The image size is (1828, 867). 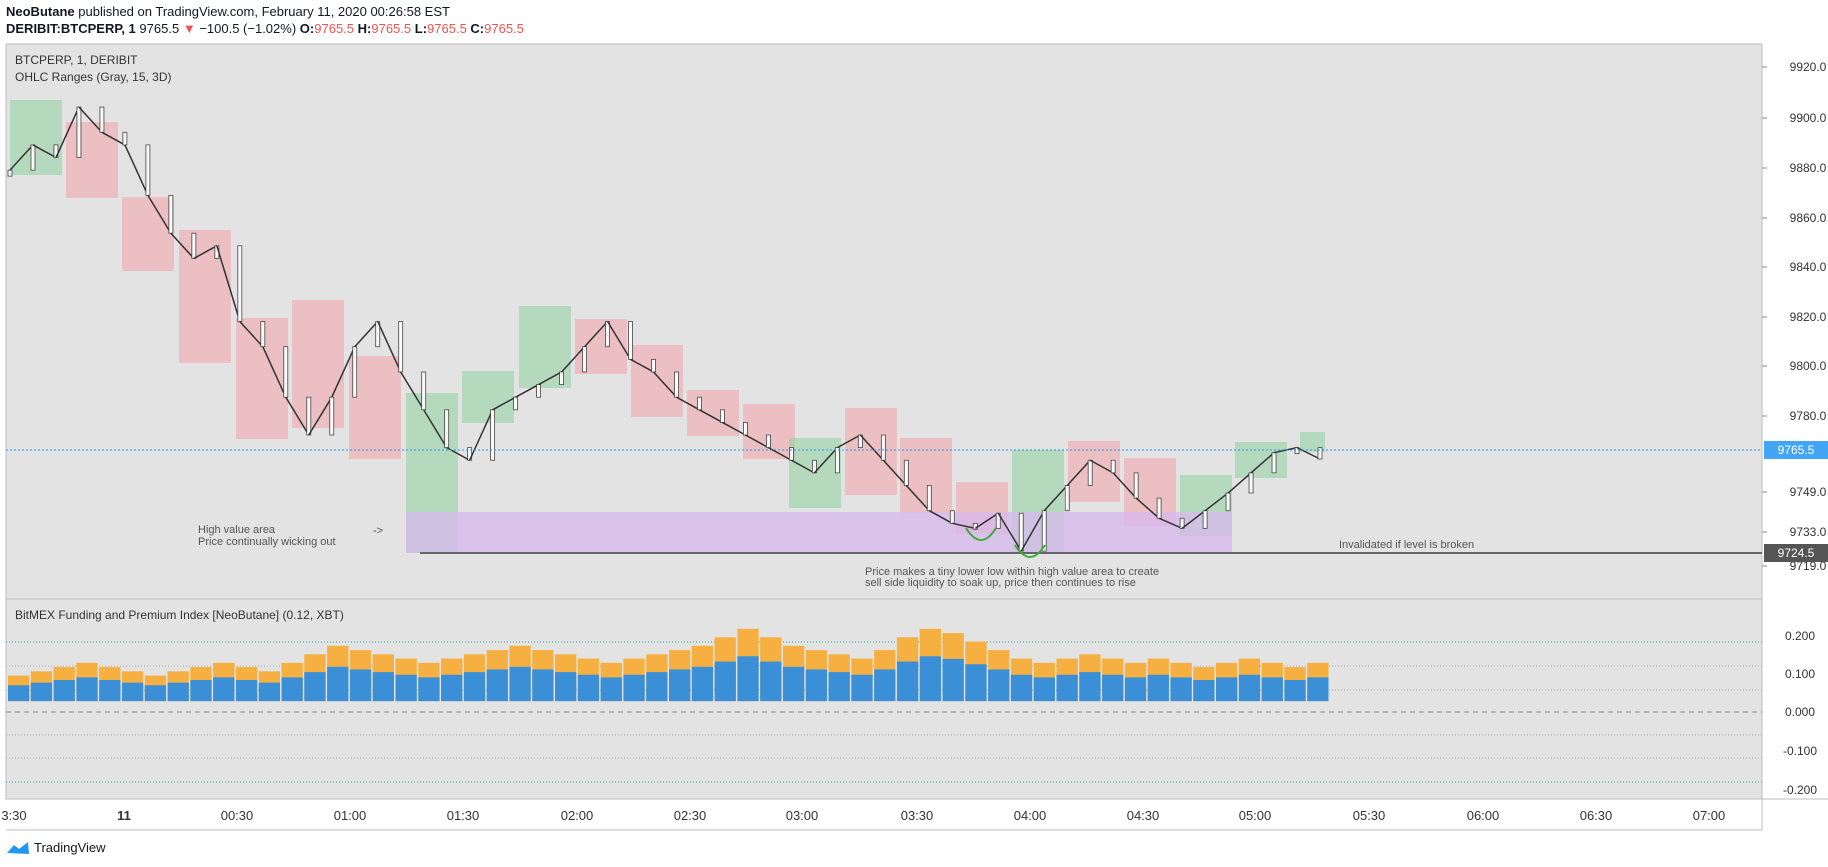 What do you see at coordinates (713, 413) in the screenshot?
I see `range-box-red` at bounding box center [713, 413].